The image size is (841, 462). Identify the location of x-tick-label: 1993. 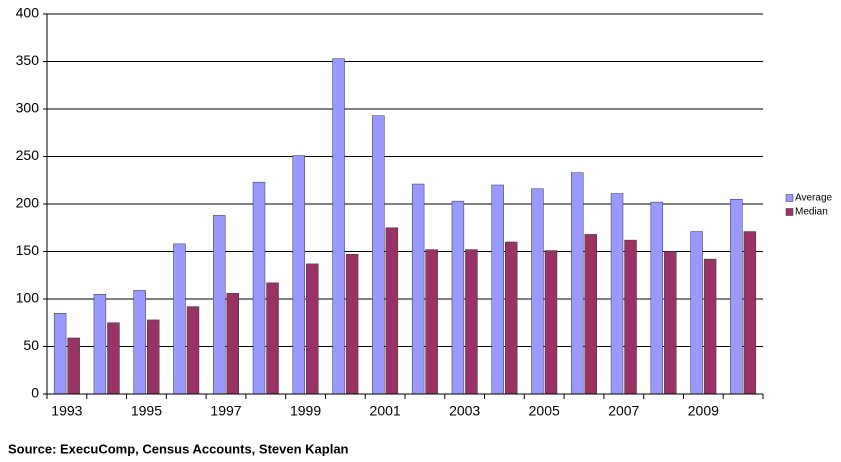
(66, 411).